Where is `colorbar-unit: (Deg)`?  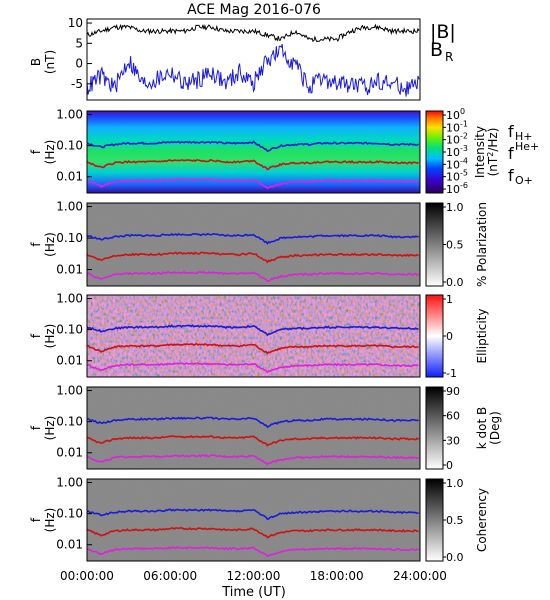
colorbar-unit: (Deg) is located at coordinates (495, 428).